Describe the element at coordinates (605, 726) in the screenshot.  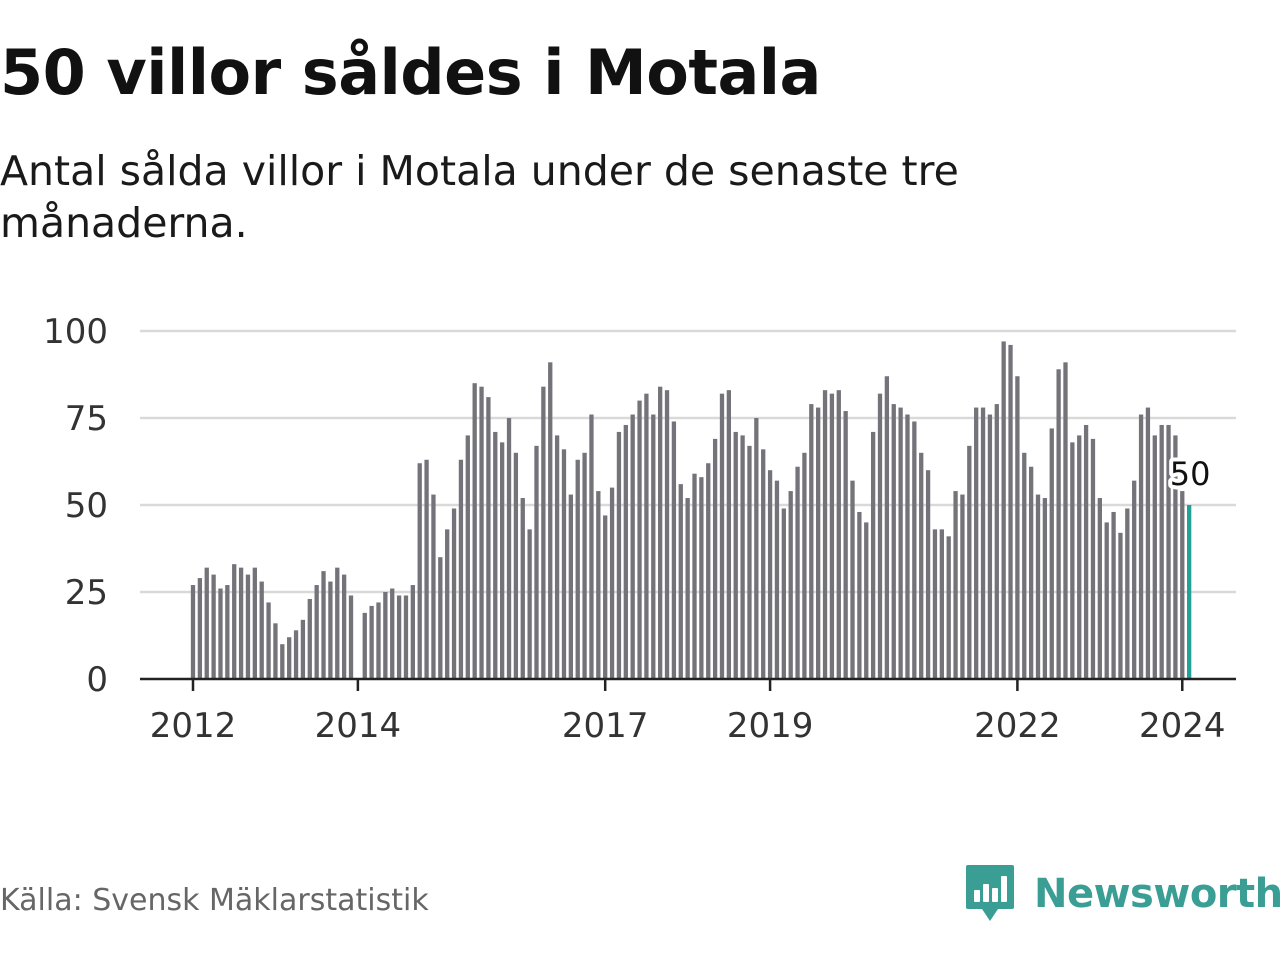
I see `x-tick-label: 2017` at that location.